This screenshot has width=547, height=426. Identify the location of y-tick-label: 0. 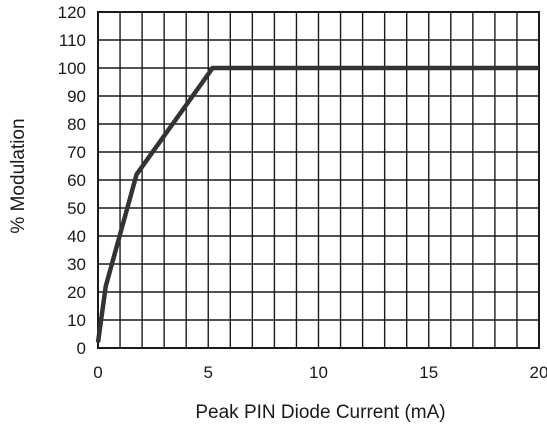
(81, 348).